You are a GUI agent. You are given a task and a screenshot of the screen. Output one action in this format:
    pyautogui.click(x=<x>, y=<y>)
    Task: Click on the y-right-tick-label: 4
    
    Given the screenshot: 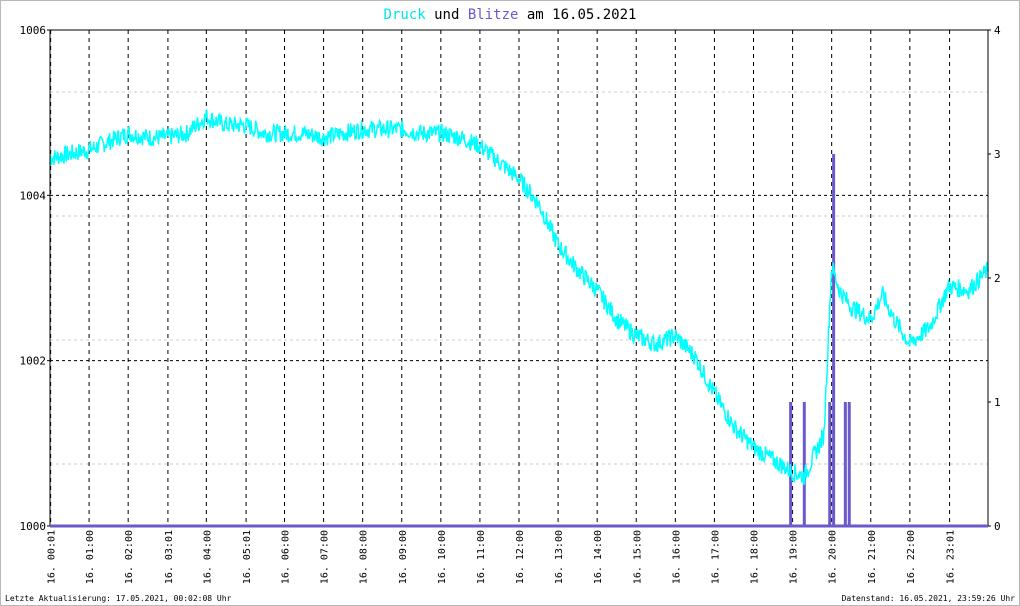 What is the action you would take?
    pyautogui.click(x=997, y=30)
    